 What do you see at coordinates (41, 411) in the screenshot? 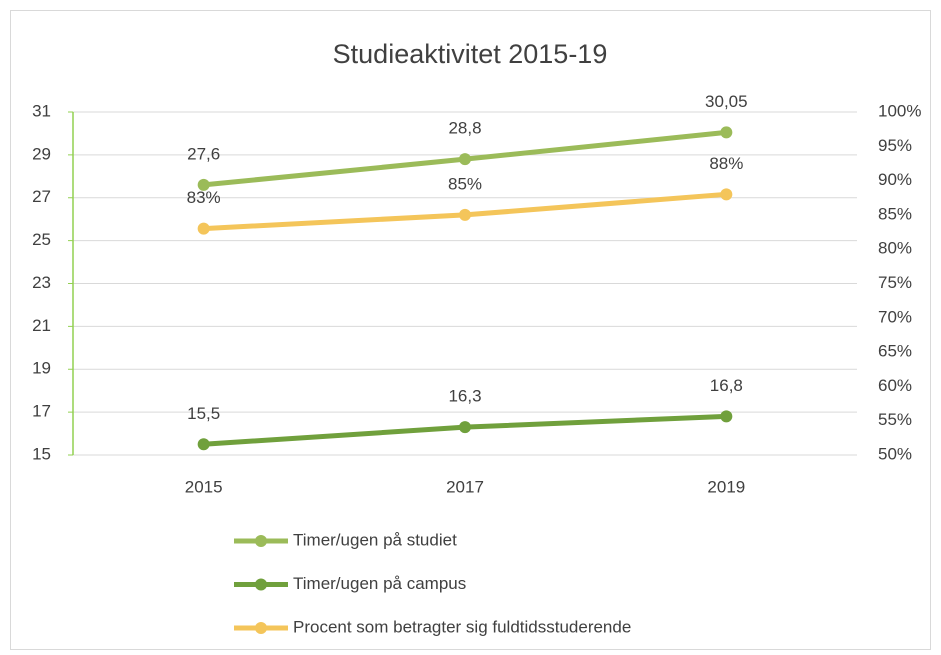
I see `y-tick-label: 17` at bounding box center [41, 411].